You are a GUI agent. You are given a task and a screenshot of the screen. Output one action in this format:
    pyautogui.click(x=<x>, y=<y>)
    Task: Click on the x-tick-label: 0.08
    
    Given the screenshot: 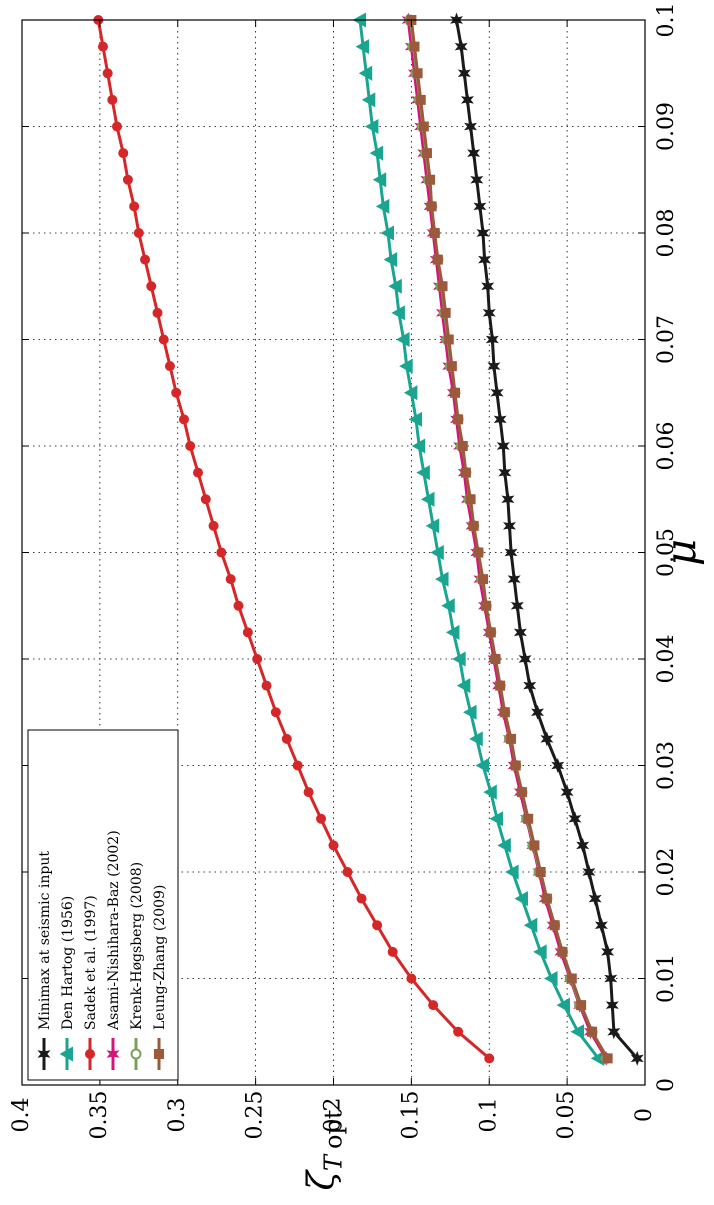 What is the action you would take?
    pyautogui.click(x=666, y=233)
    